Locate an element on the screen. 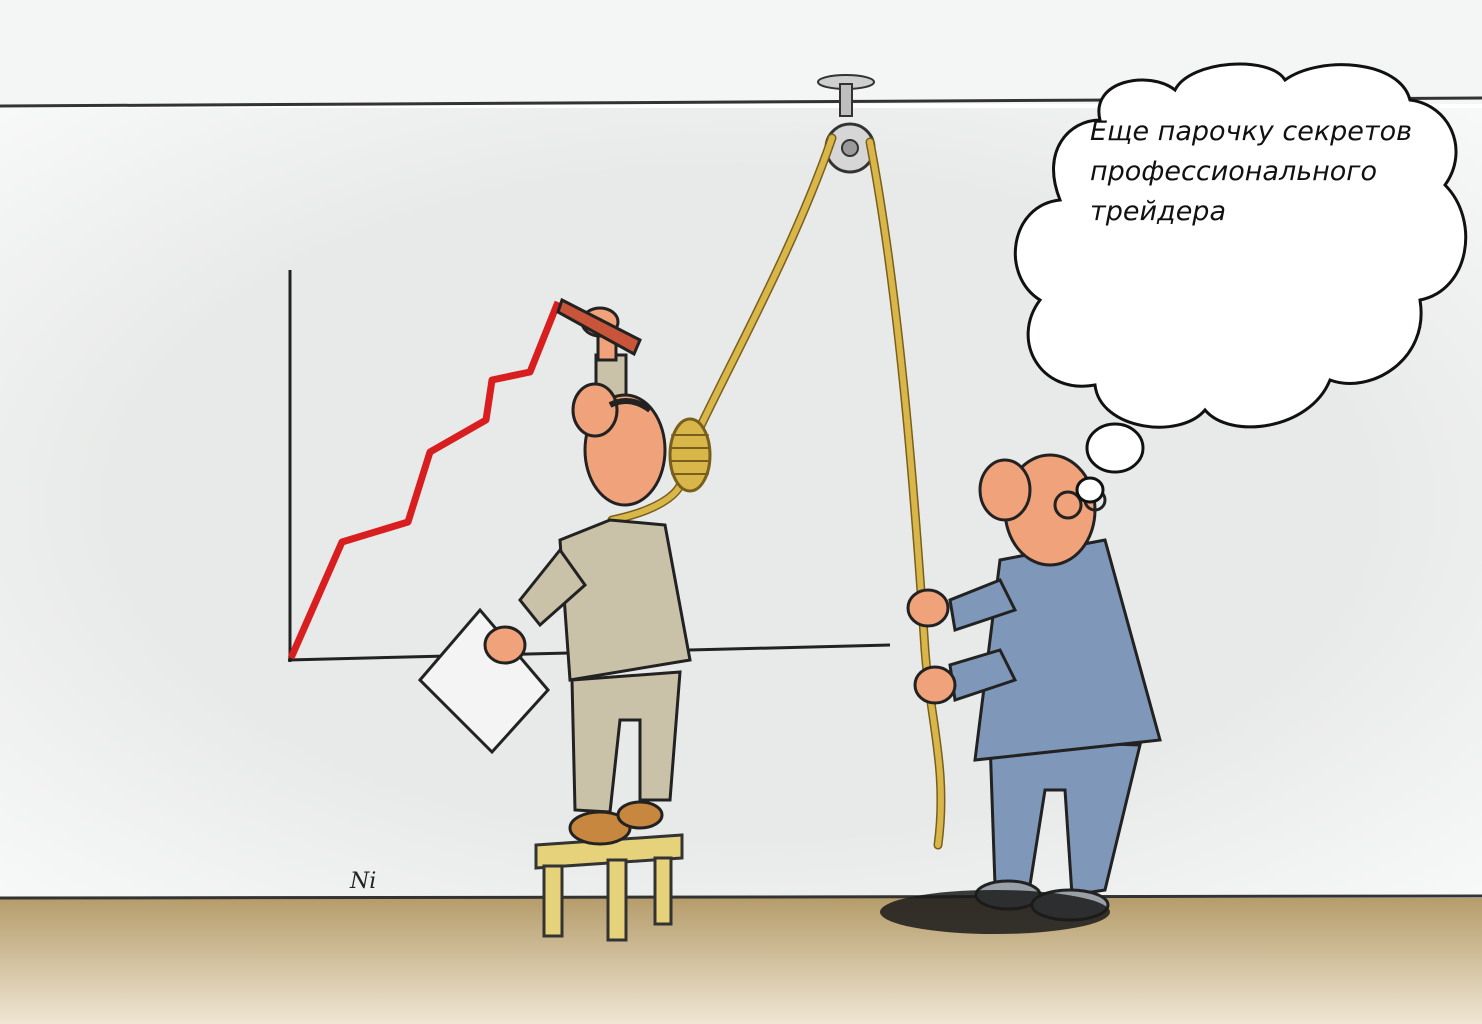 The width and height of the screenshot is (1482, 1024). floor is located at coordinates (741, 961).